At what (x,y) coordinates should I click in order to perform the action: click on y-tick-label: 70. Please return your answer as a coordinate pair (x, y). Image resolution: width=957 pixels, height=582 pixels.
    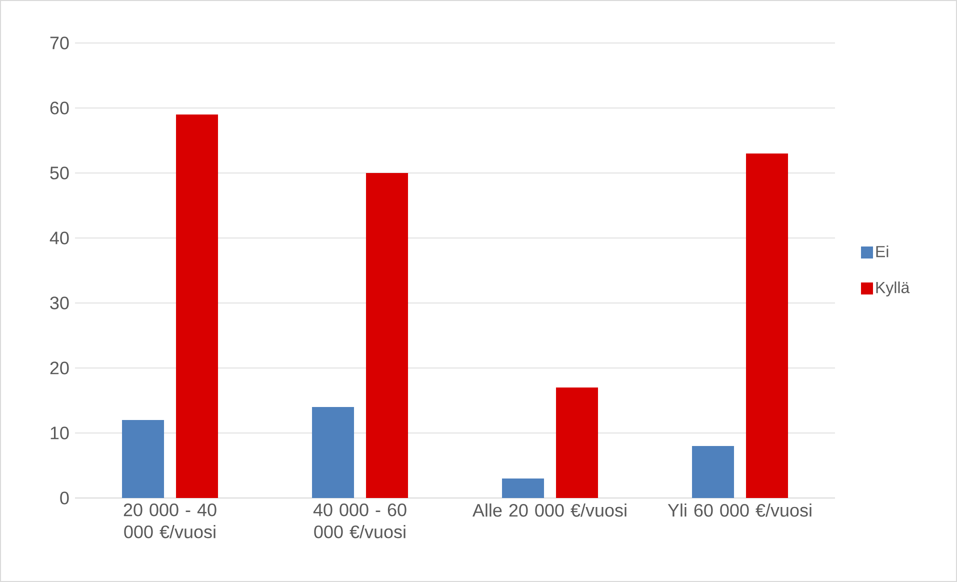
    Looking at the image, I should click on (59, 43).